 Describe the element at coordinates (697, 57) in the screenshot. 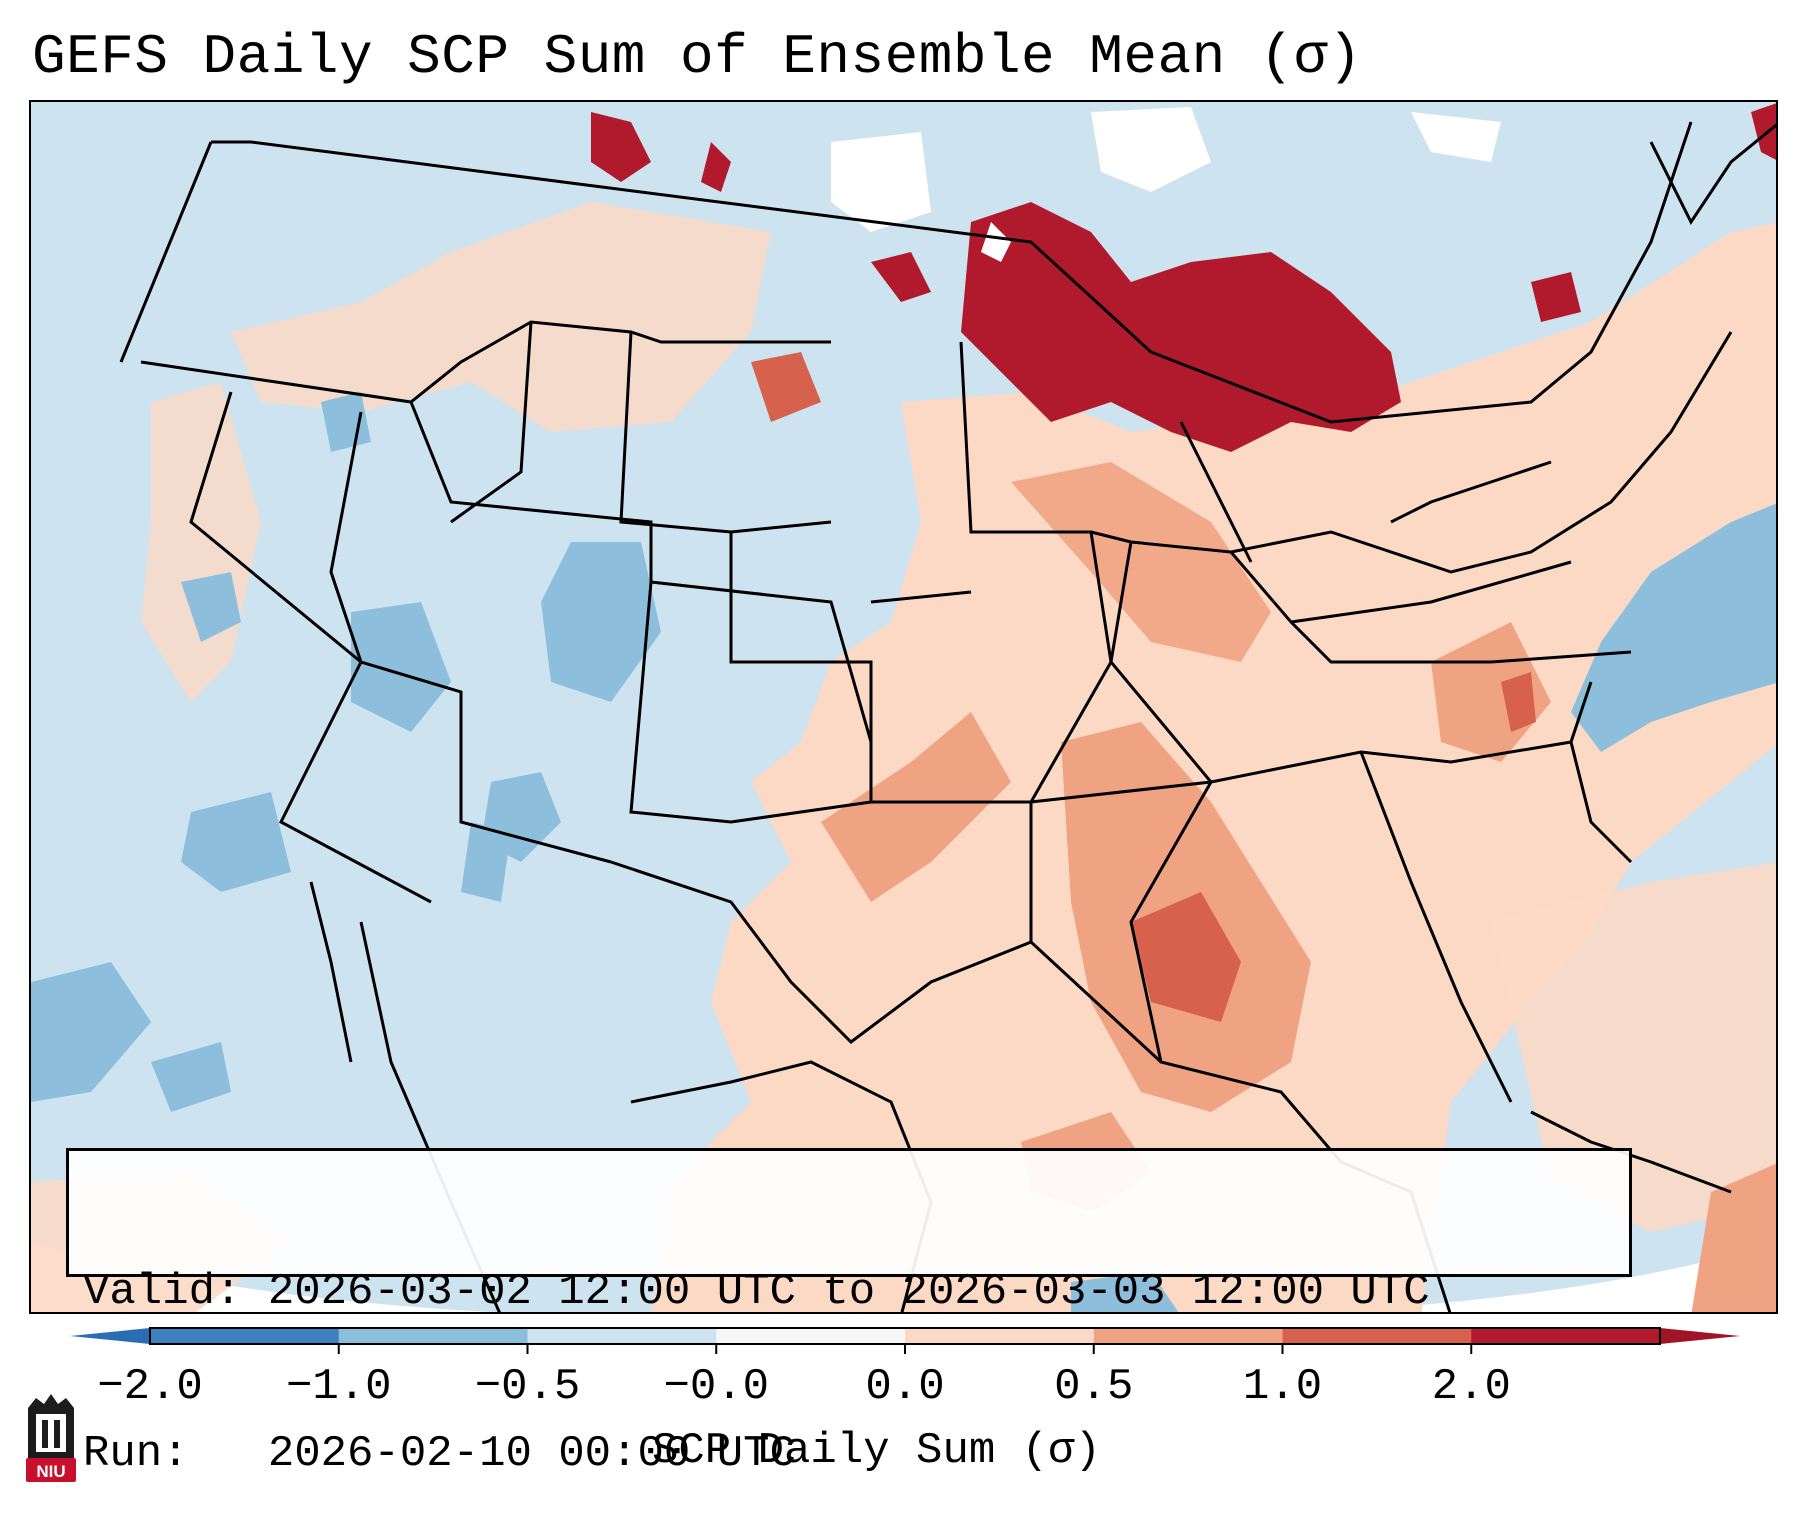

I see `map-title: GEFS Daily SCP Sum of Ensemble Mean (σ)` at that location.